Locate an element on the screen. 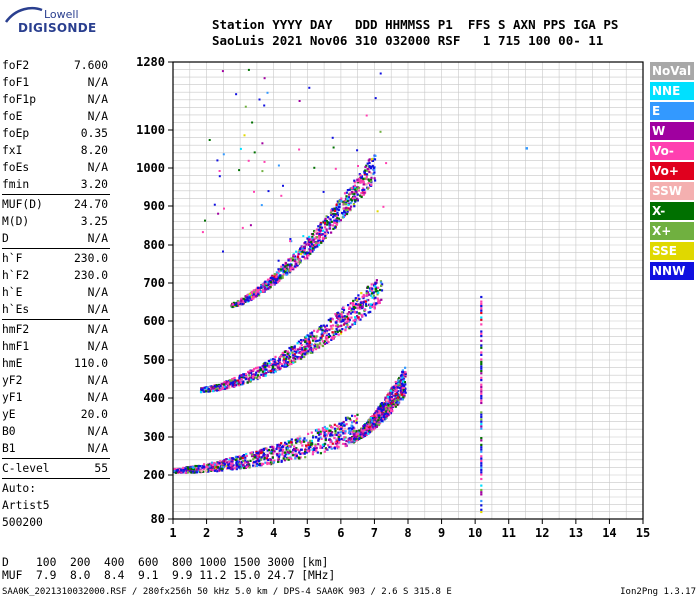 The image size is (700, 600). param-label: foEs is located at coordinates (16, 167).